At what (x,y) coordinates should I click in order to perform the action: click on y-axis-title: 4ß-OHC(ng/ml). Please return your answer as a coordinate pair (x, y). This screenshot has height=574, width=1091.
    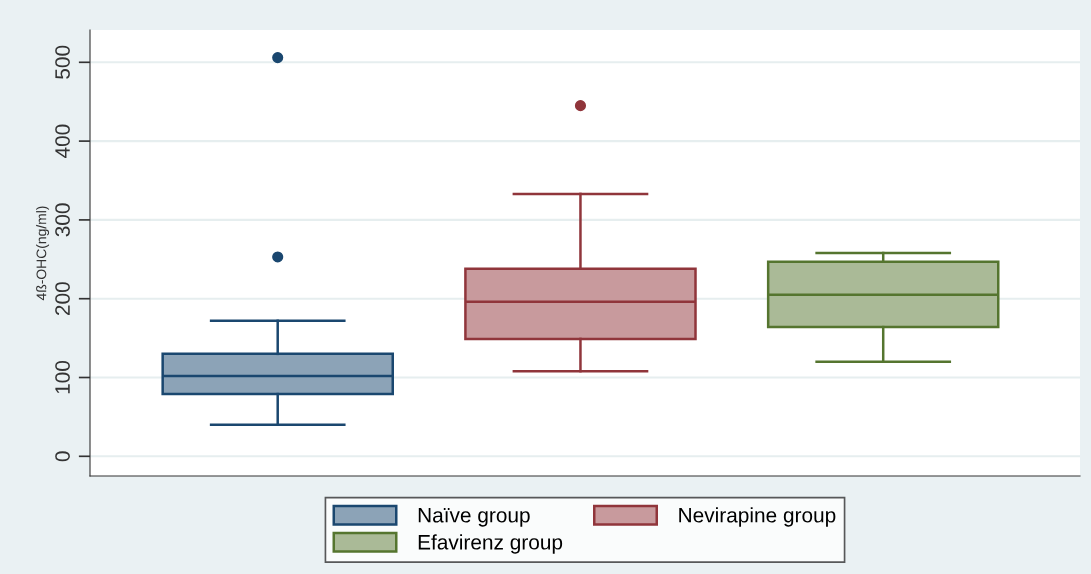
    Looking at the image, I should click on (43, 253).